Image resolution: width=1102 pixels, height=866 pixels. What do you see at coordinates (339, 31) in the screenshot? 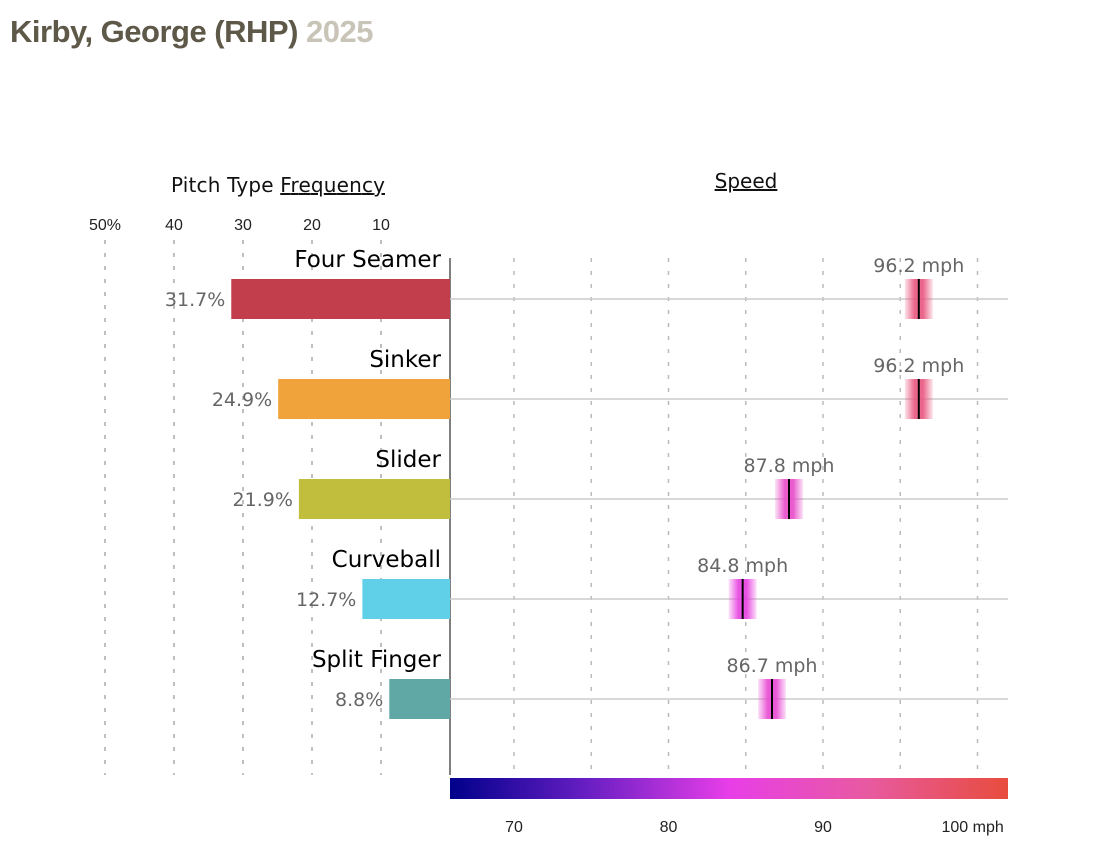
I see `season-year: 2025` at bounding box center [339, 31].